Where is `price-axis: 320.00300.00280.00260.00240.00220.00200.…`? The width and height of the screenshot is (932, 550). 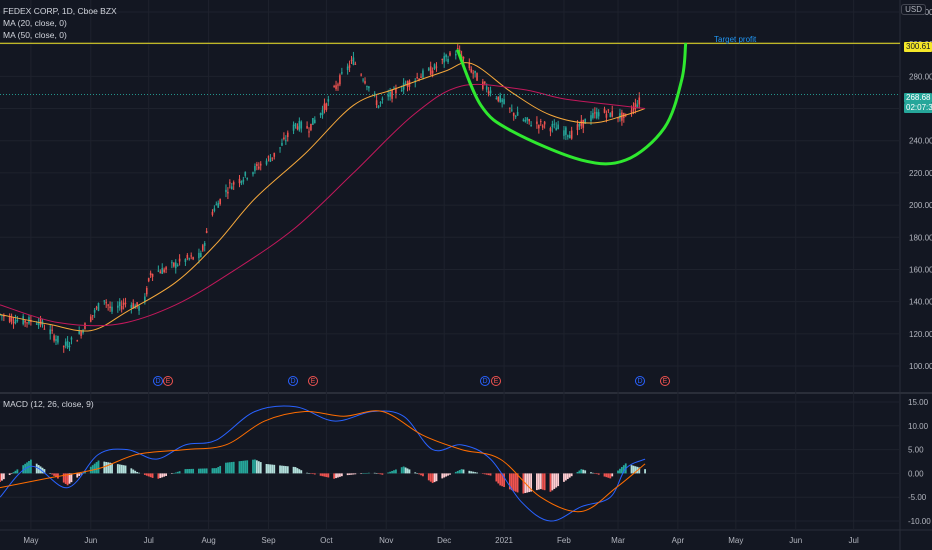
price-axis: 320.00300.00280.00260.00240.00220.00200.… is located at coordinates (920, 189).